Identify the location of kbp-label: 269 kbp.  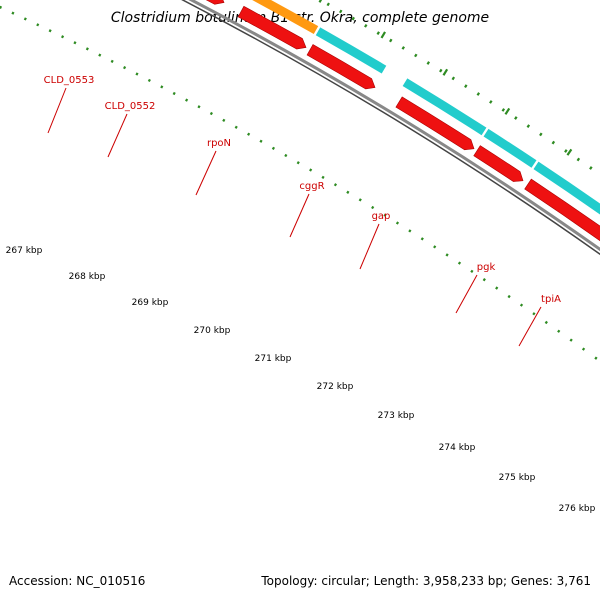
(150, 303).